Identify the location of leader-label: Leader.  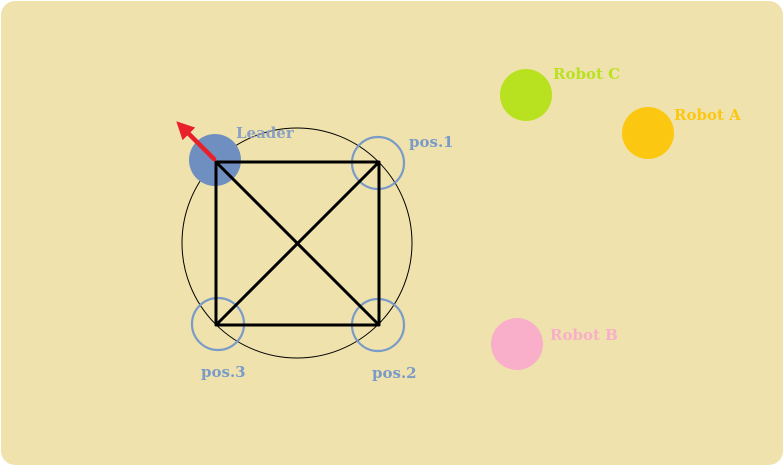
(265, 133).